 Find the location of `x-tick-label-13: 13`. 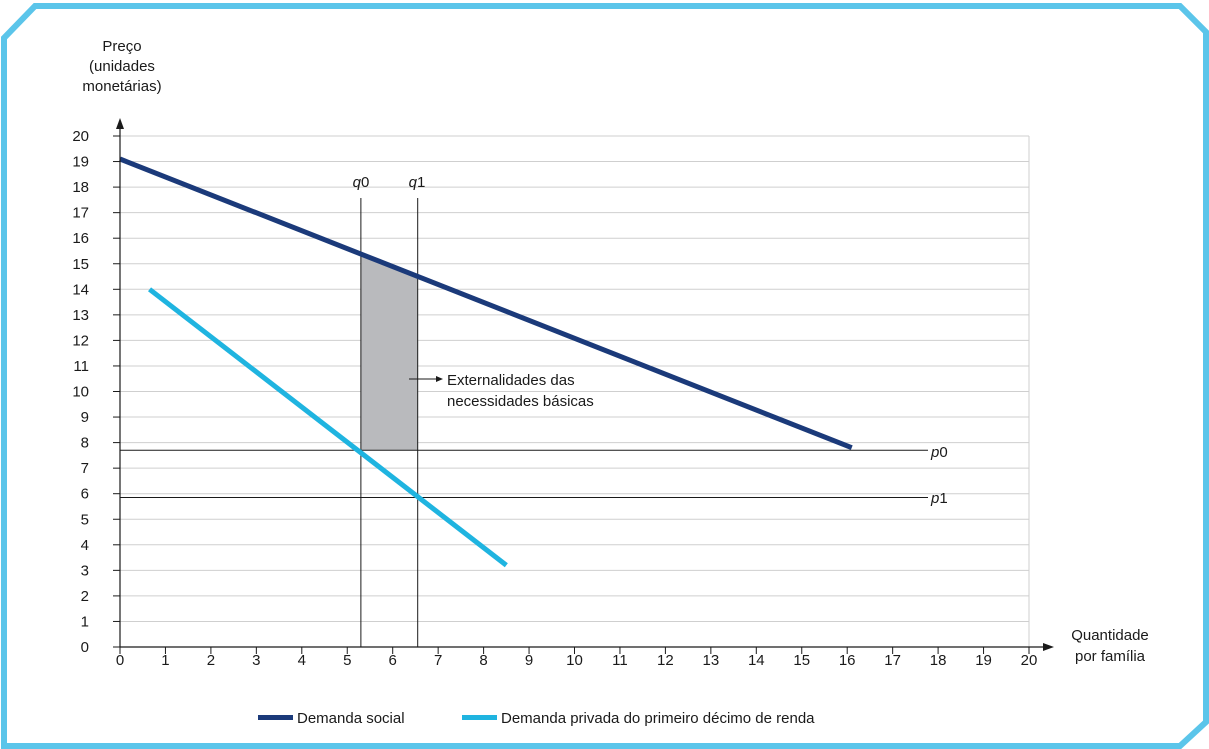

x-tick-label-13: 13 is located at coordinates (711, 660).